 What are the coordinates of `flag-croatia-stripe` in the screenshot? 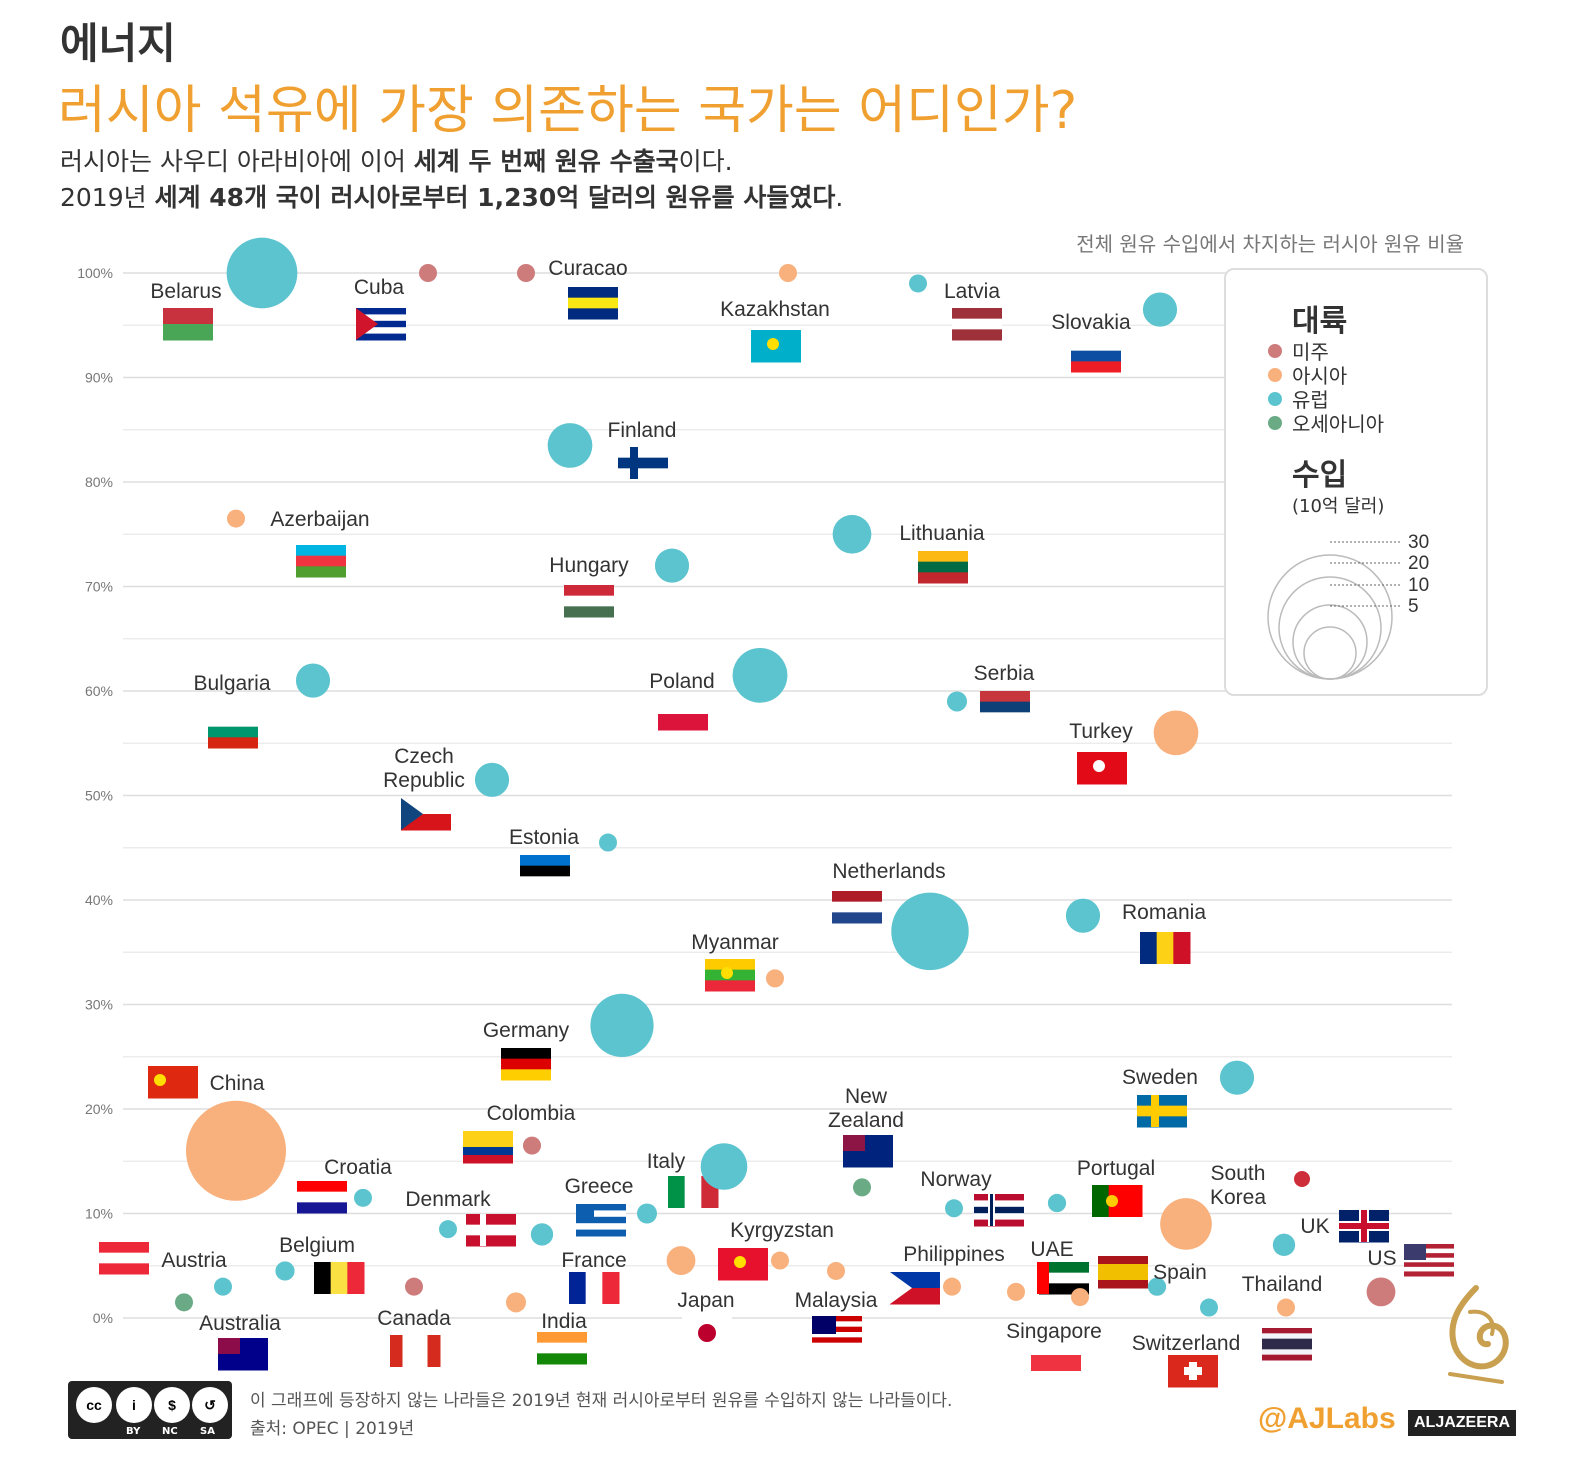 It's located at (322, 1208).